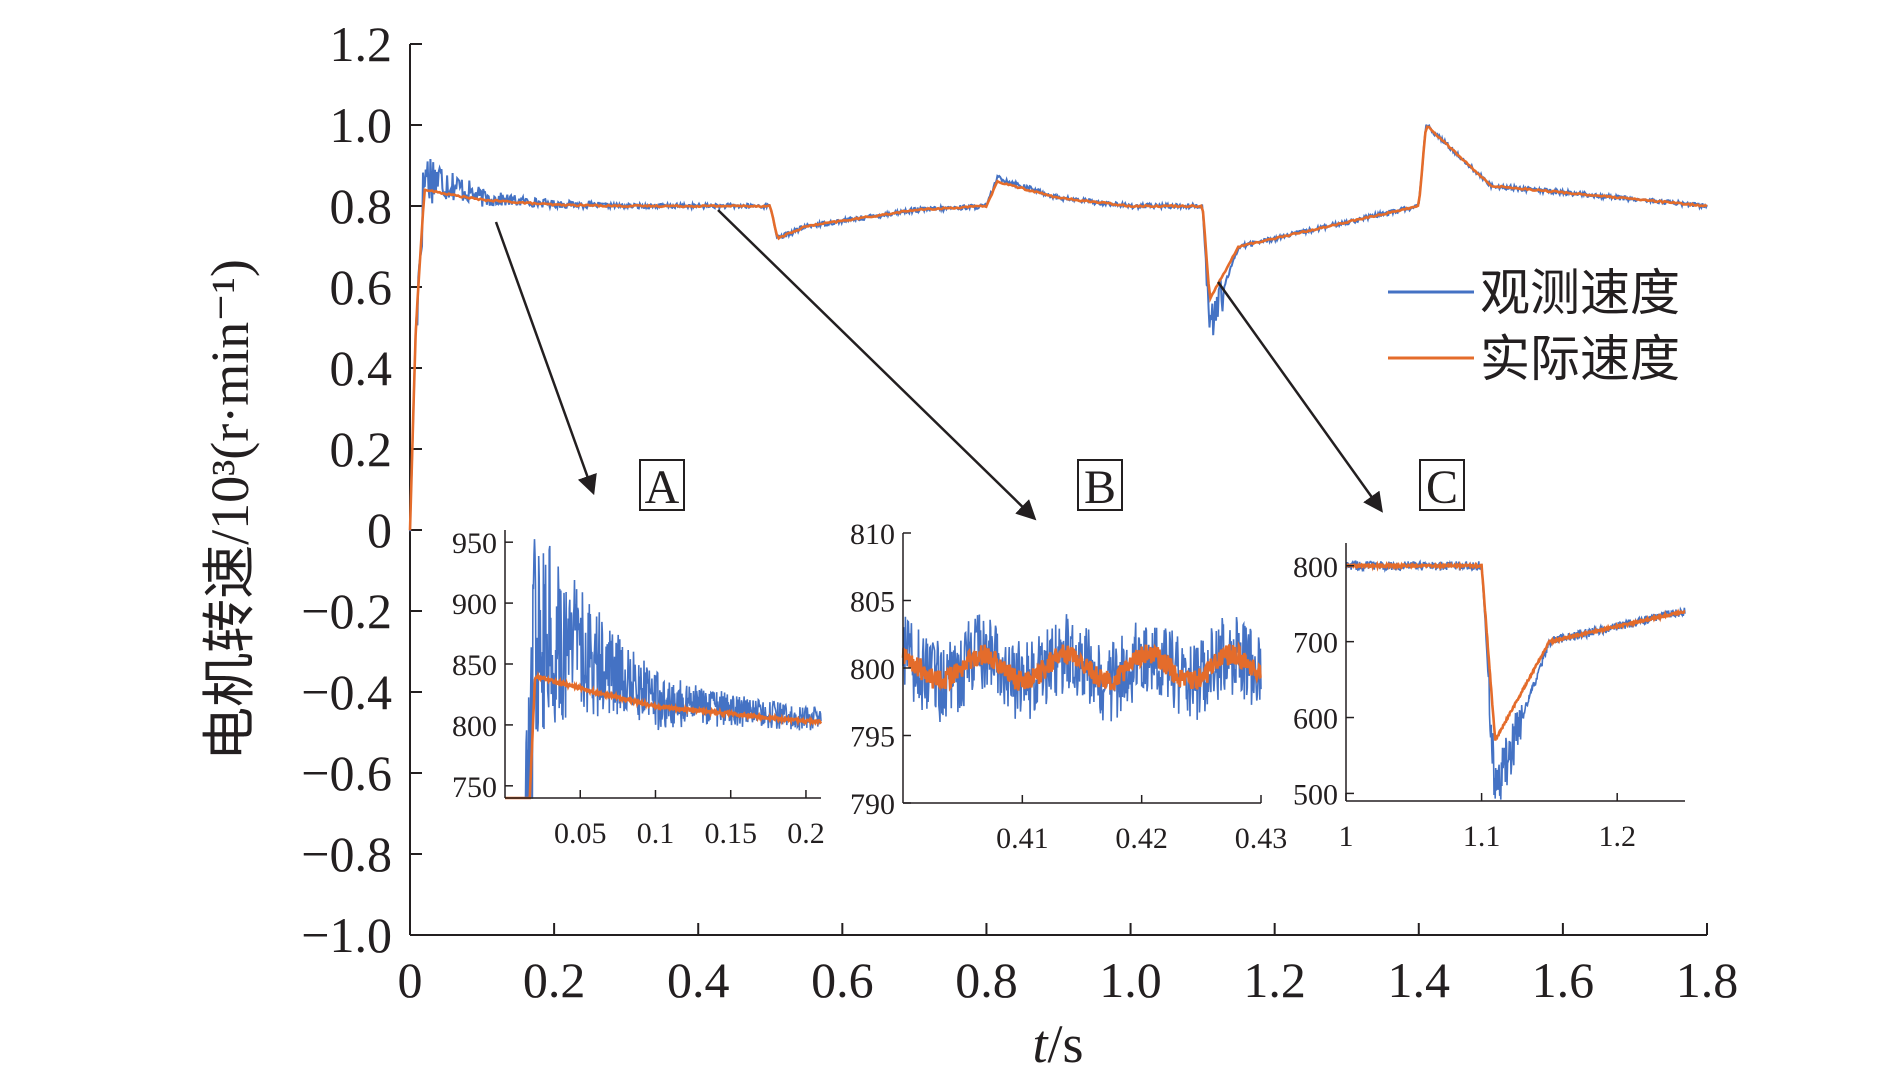 The image size is (1890, 1086). I want to click on inset-a-y-tick-label: 900, so click(474, 604).